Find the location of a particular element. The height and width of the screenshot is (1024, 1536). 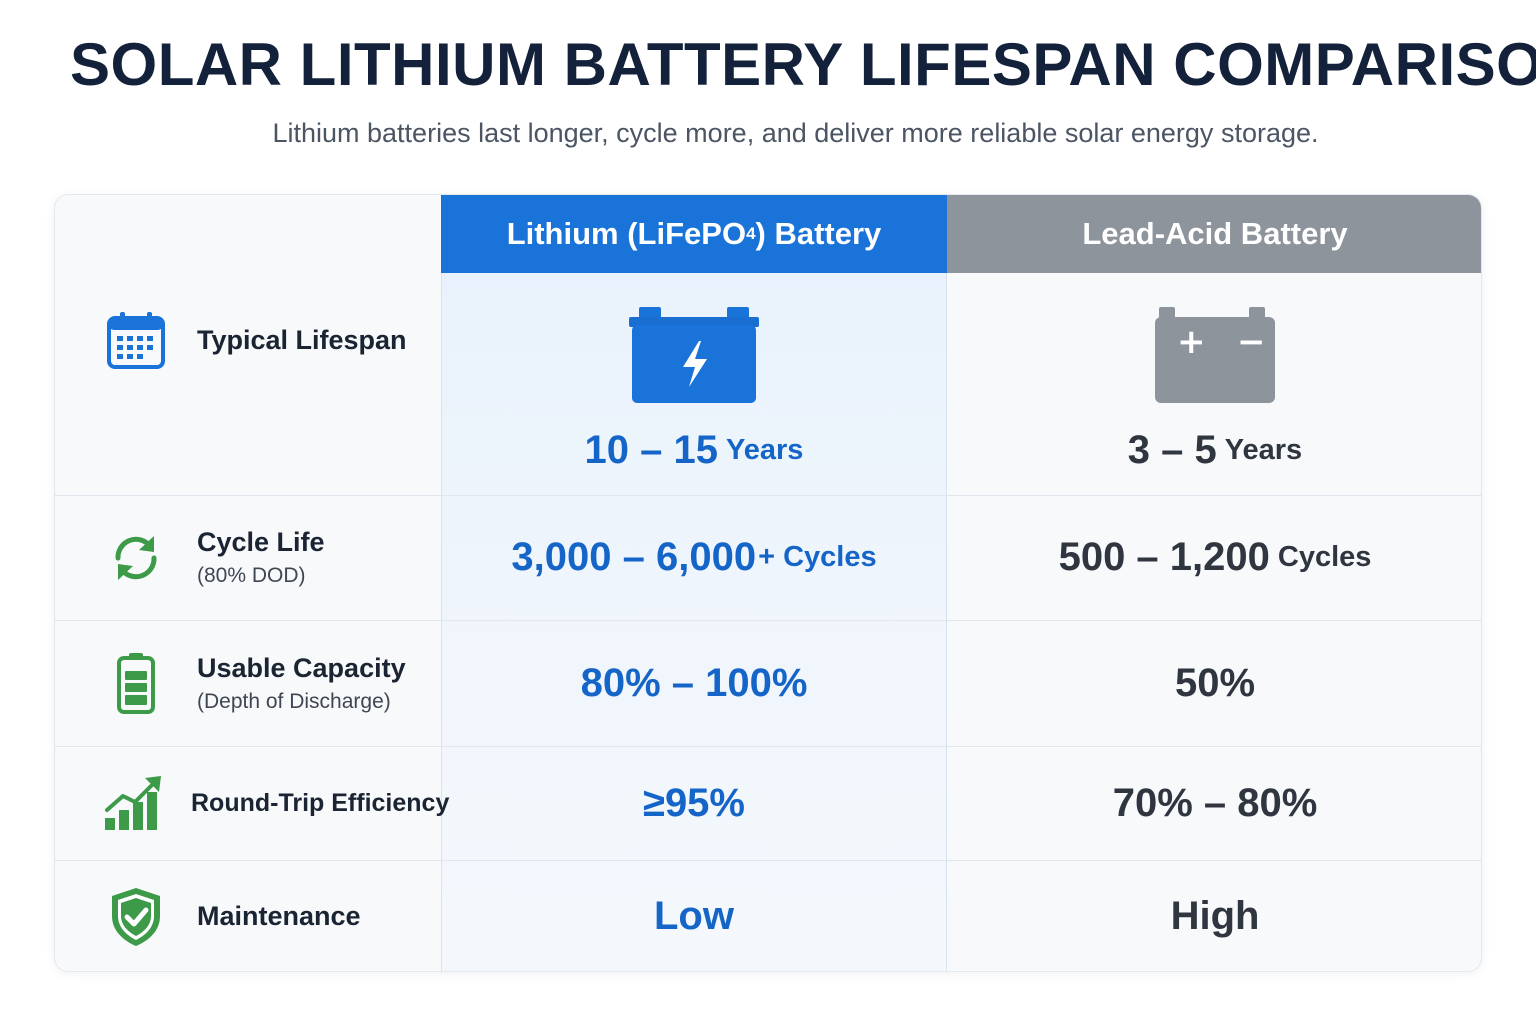

value-number: ≥95% is located at coordinates (693, 802).